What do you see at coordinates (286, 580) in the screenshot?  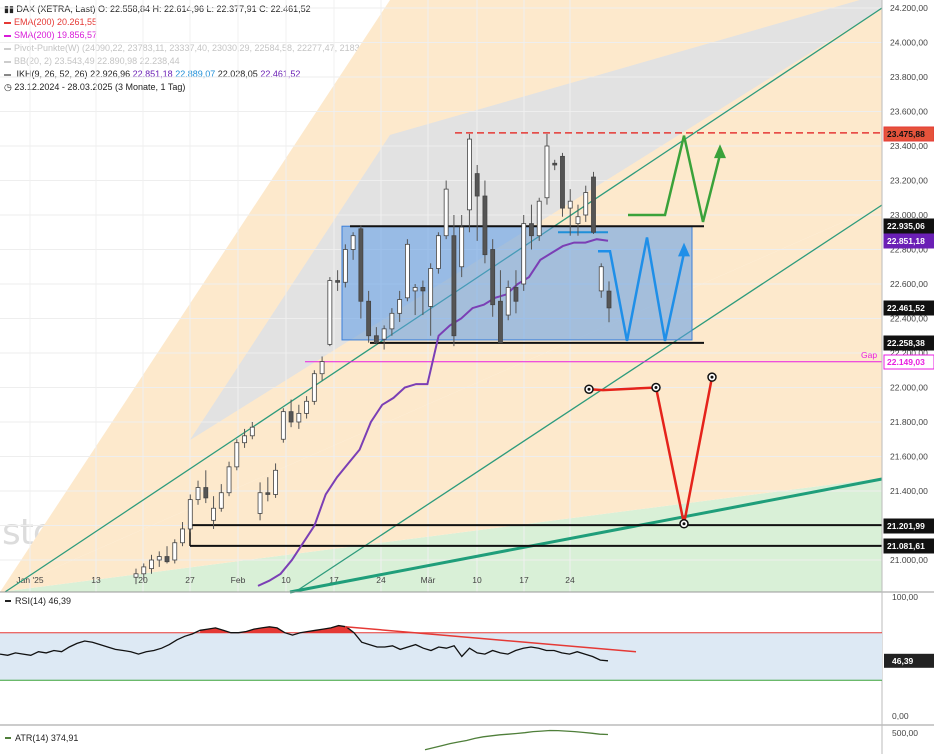 I see `x-tick-label: 10` at bounding box center [286, 580].